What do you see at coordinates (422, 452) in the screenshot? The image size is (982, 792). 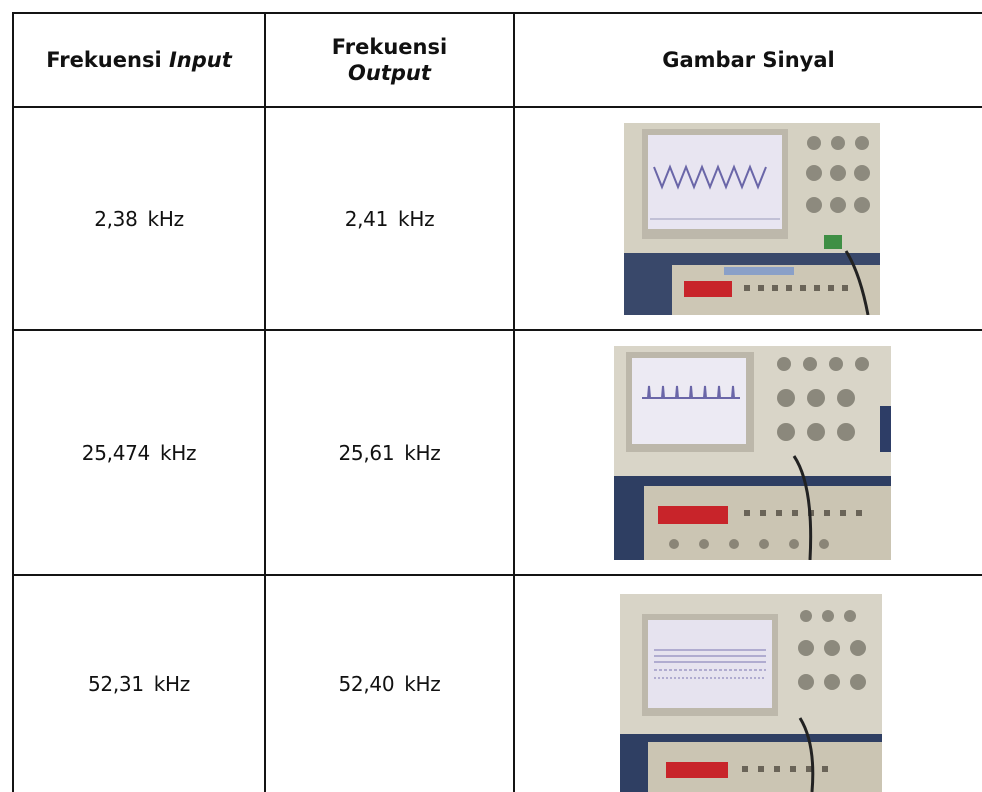 I see `row-2-output-unit: kHz` at bounding box center [422, 452].